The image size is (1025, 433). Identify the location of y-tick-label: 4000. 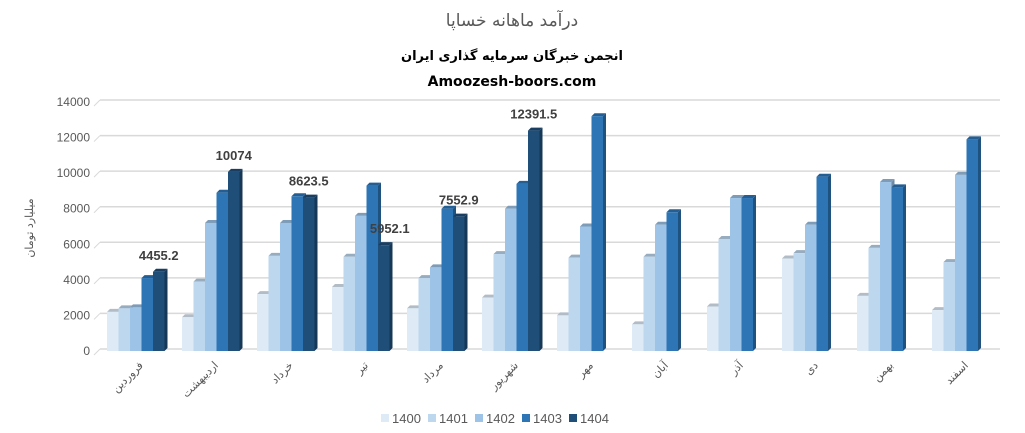
(76, 280).